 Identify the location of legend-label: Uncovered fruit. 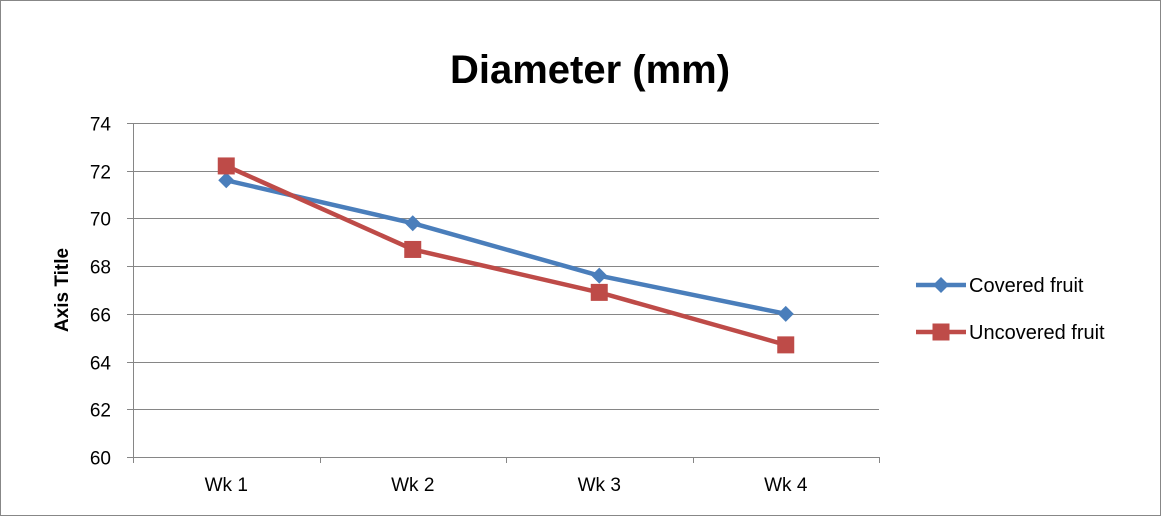
(1037, 333).